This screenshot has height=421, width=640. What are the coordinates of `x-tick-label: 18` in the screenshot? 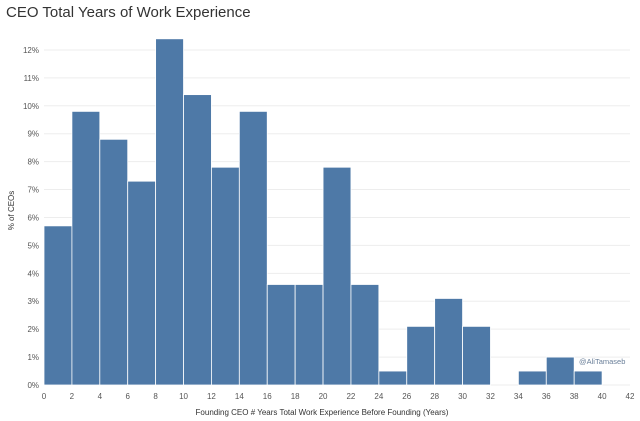 It's located at (295, 396).